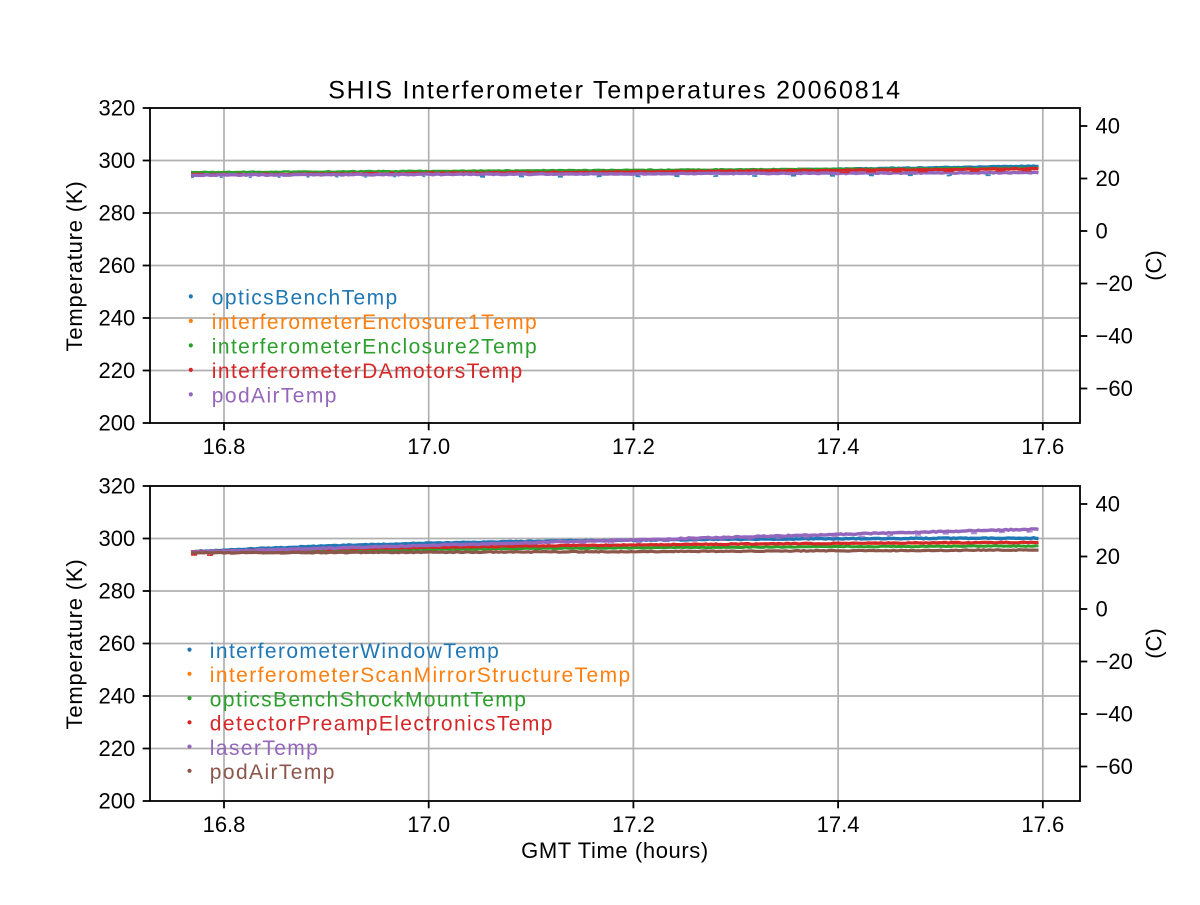 The height and width of the screenshot is (905, 1200). I want to click on svg-text: interferometerEnclosure1Temp, so click(375, 322).